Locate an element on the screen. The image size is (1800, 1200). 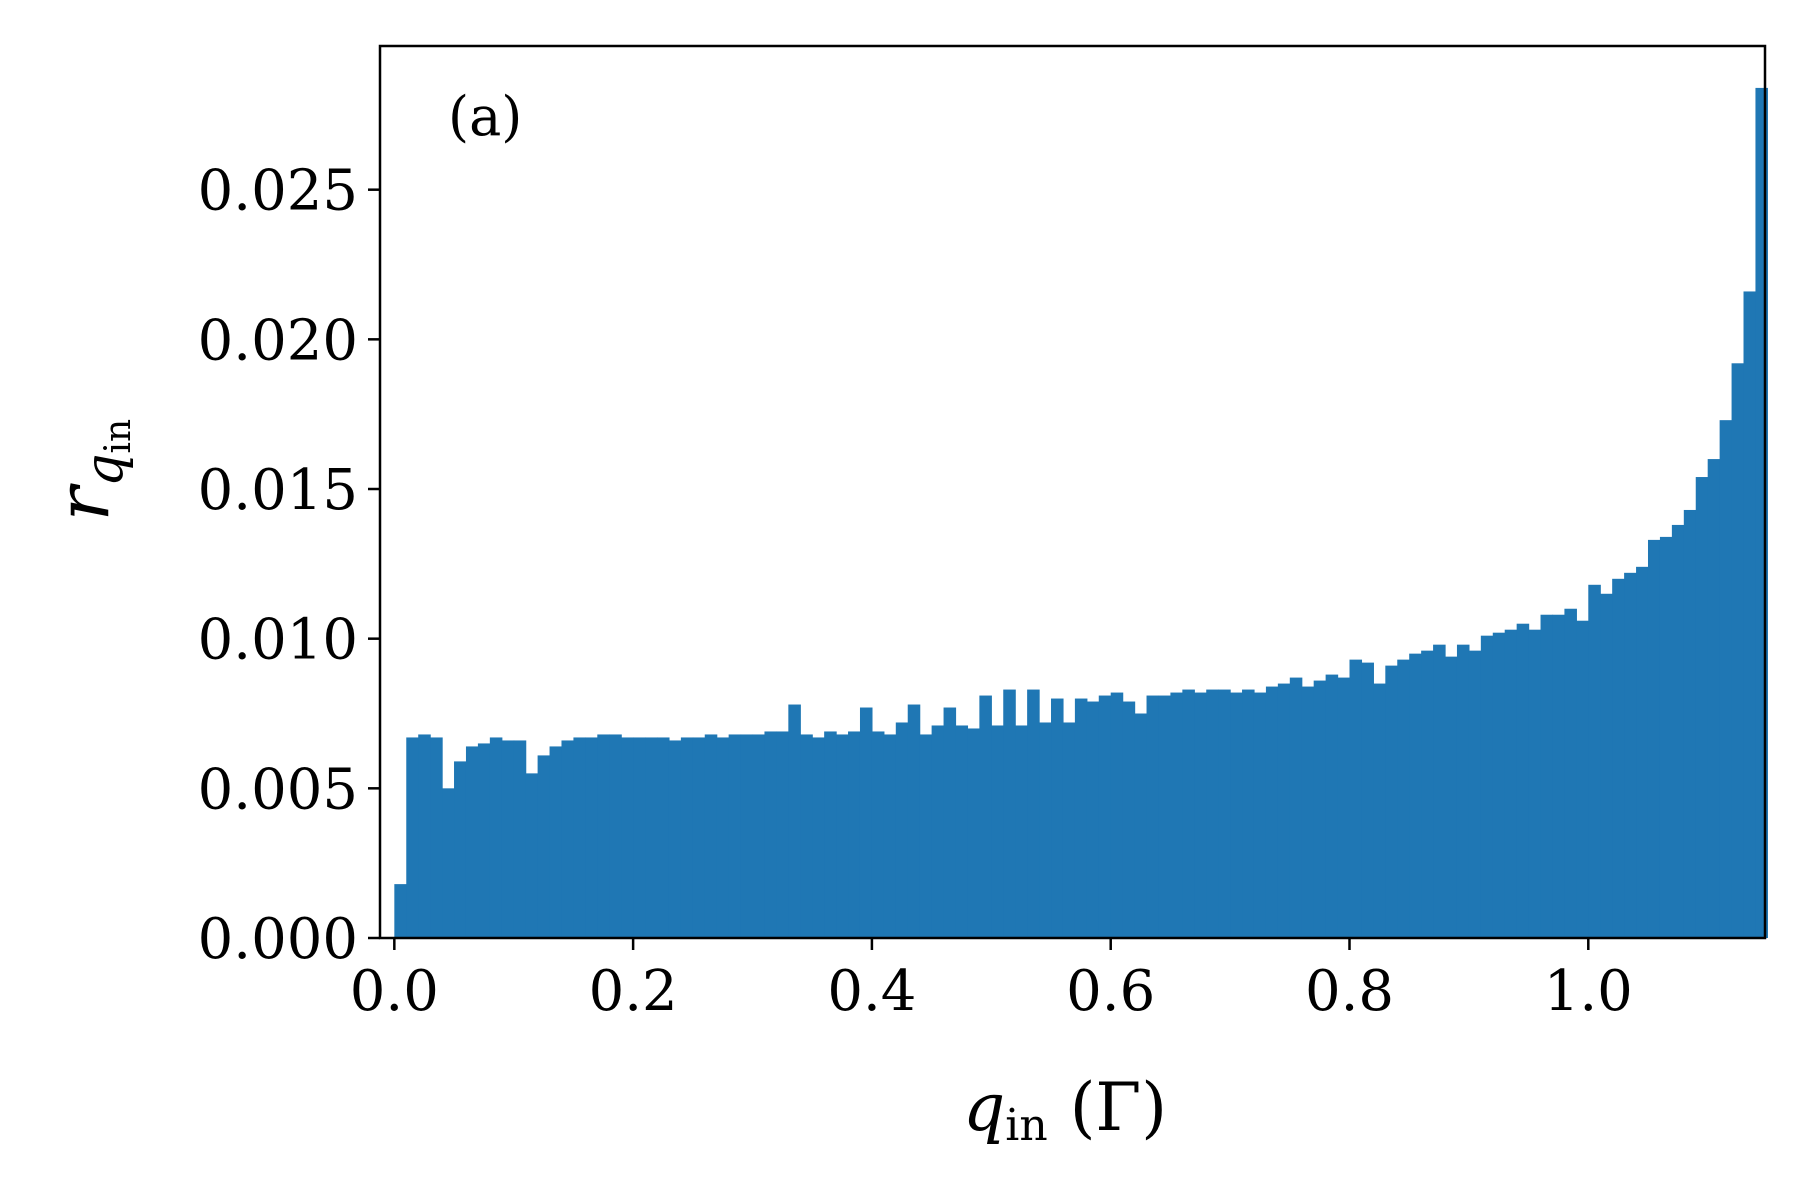
x-axis-label: qin (Γ) is located at coordinates (1065, 1110).